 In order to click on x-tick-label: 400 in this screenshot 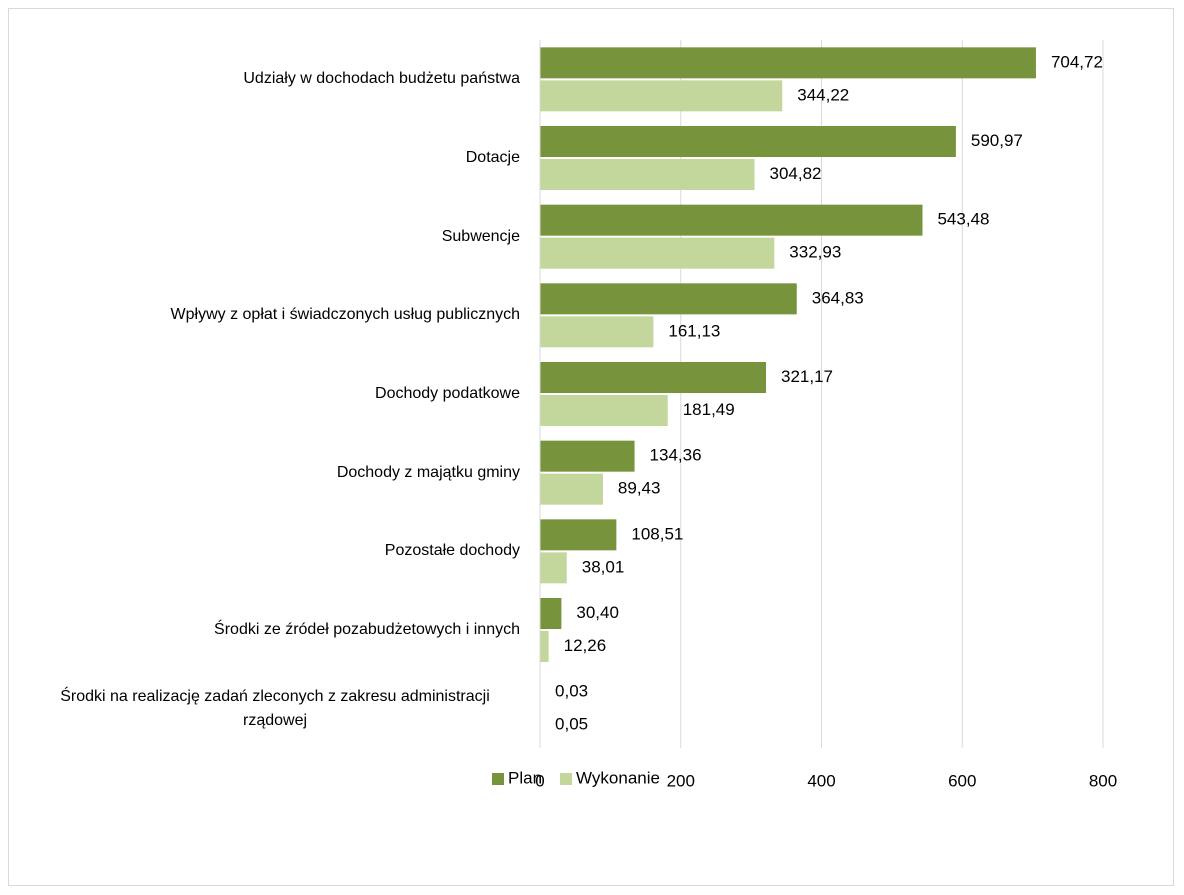, I will do `click(821, 780)`.